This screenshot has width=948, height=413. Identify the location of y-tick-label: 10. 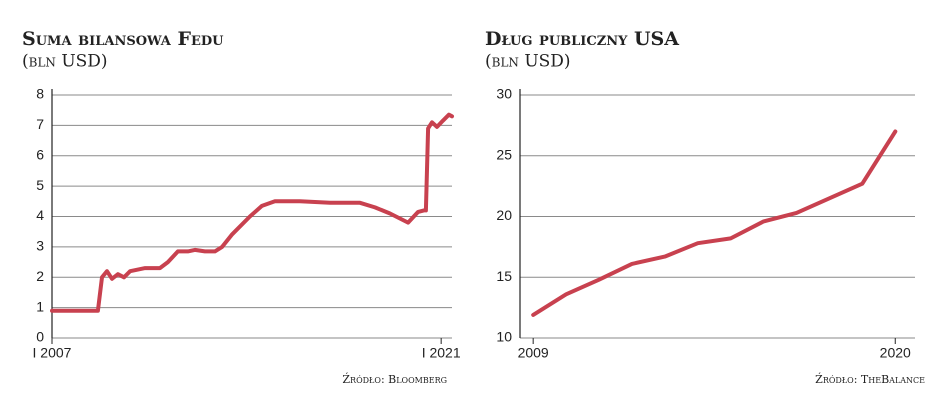
(504, 337).